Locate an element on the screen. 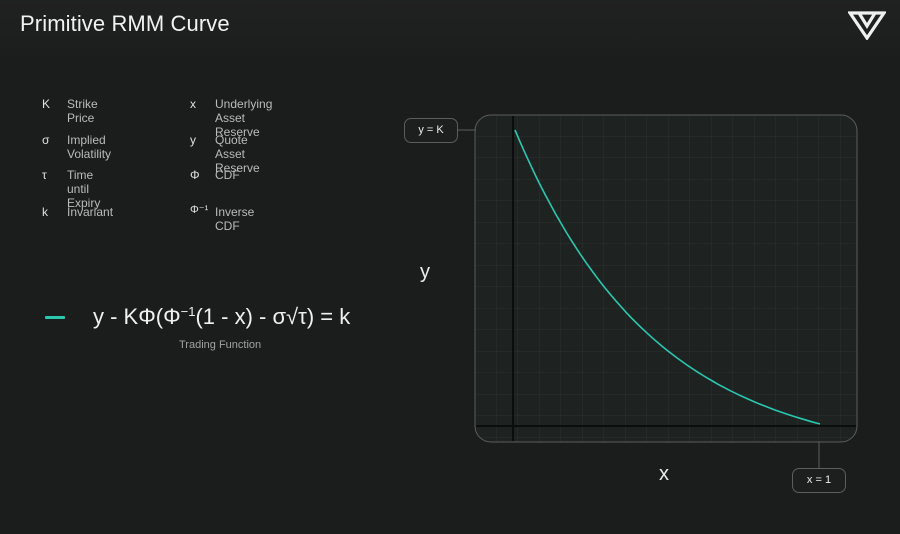 This screenshot has width=900, height=534. formula-part: y - KΦ(Φ is located at coordinates (137, 316).